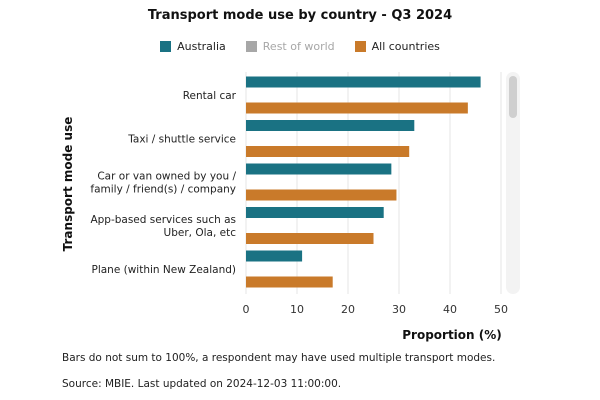 The height and width of the screenshot is (400, 600). What do you see at coordinates (246, 309) in the screenshot?
I see `x-tick-label: 0` at bounding box center [246, 309].